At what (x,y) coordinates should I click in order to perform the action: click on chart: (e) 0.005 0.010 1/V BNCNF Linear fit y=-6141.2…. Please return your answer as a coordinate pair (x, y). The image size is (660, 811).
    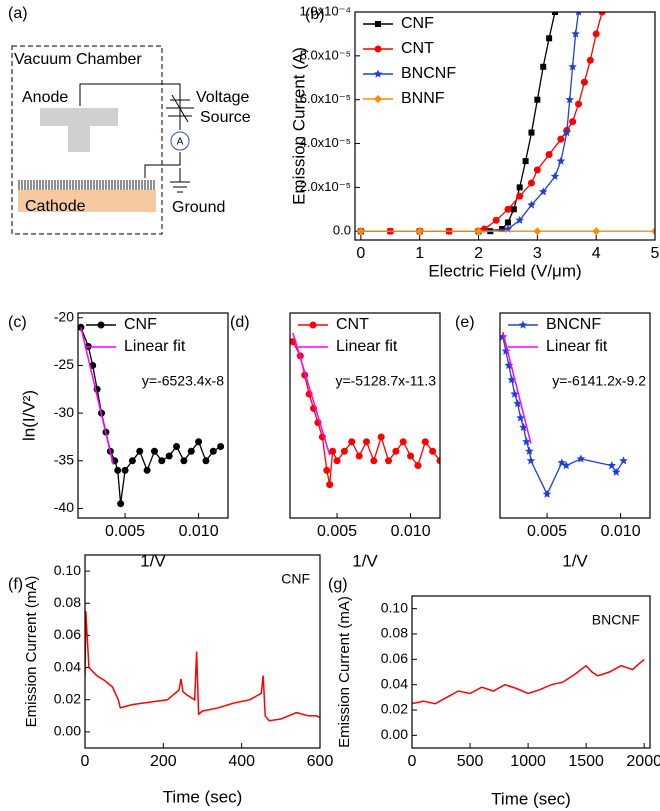
    Looking at the image, I should click on (553, 441).